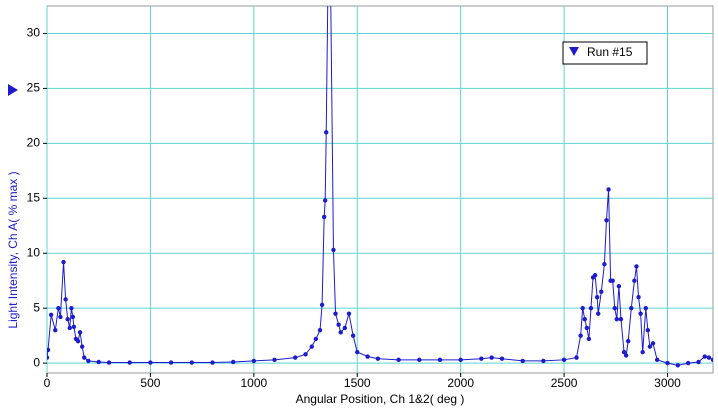 The height and width of the screenshot is (414, 718). What do you see at coordinates (150, 383) in the screenshot?
I see `x-tick-label: 500` at bounding box center [150, 383].